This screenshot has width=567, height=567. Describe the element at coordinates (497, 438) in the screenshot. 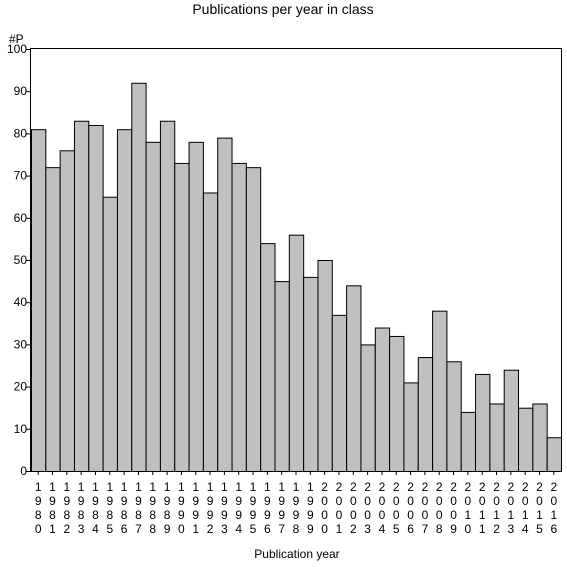

I see `bar-2012` at that location.